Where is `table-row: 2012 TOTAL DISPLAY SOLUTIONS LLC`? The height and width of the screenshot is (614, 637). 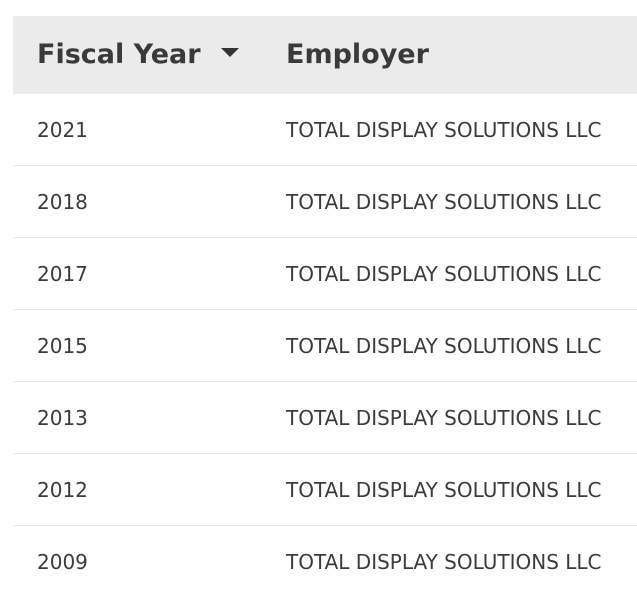
table-row: 2012 TOTAL DISPLAY SOLUTIONS LLC is located at coordinates (325, 490).